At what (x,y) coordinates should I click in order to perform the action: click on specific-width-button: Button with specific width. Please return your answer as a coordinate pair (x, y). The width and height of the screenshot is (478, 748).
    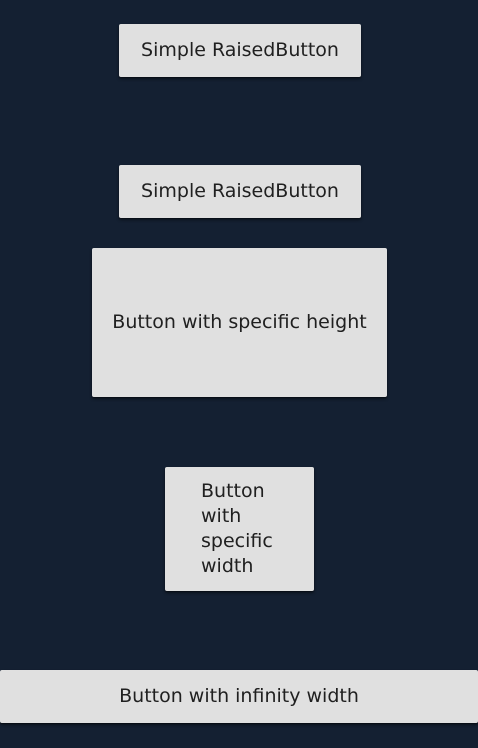
    Looking at the image, I should click on (239, 529).